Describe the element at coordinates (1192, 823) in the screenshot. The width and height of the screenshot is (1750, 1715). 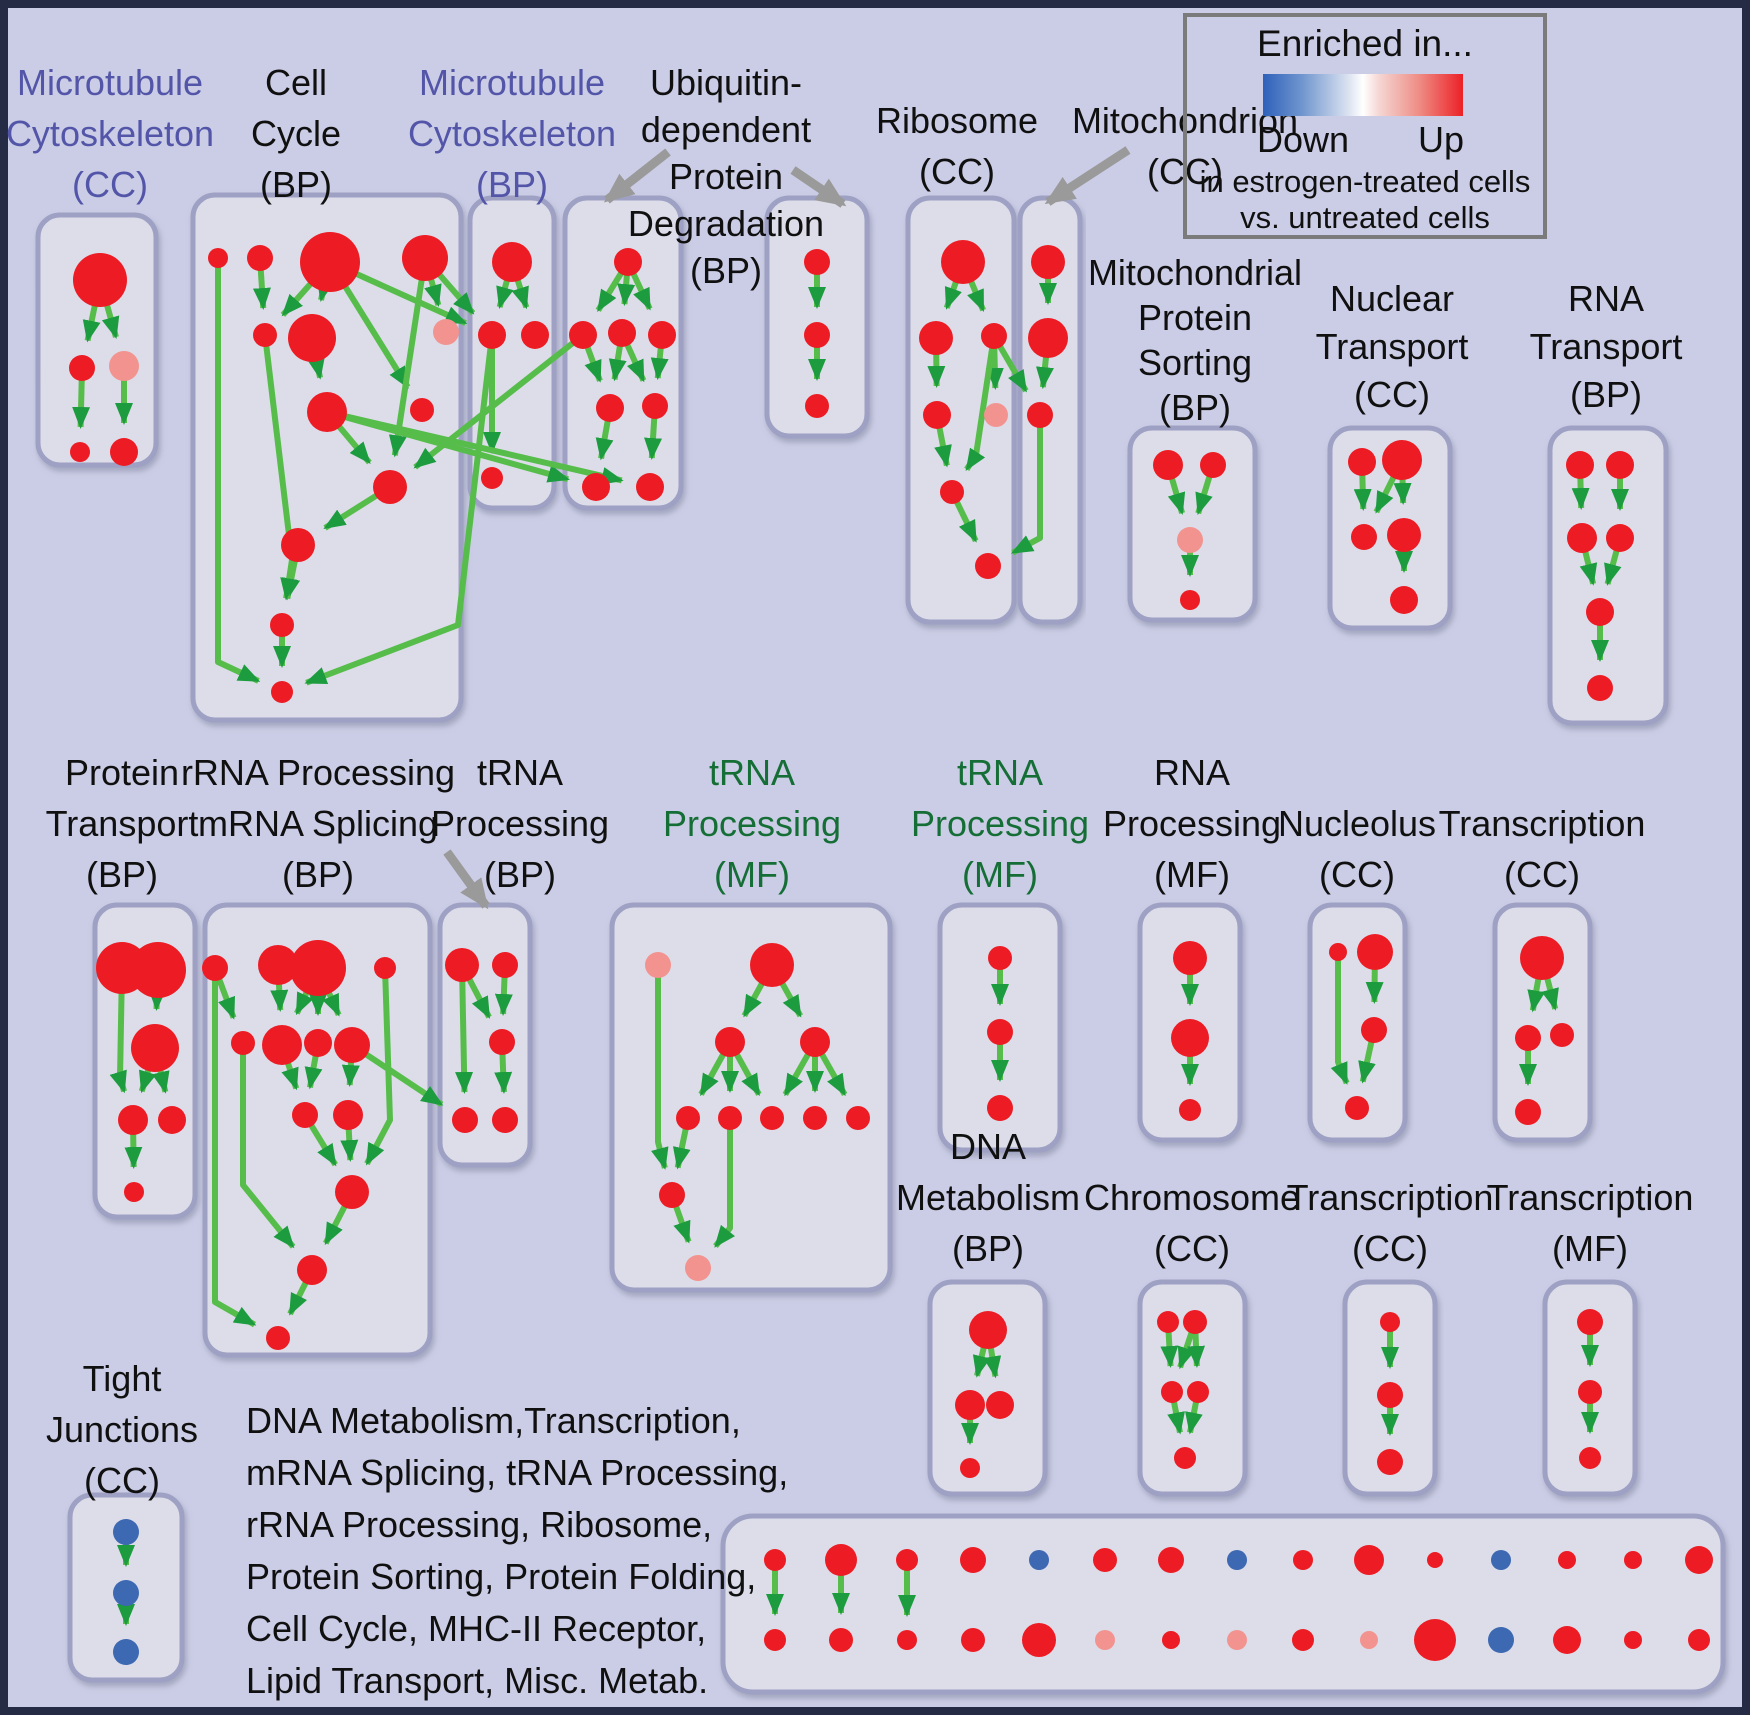
I see `label-rna-processing-mf: RNA Processing (MF)` at that location.